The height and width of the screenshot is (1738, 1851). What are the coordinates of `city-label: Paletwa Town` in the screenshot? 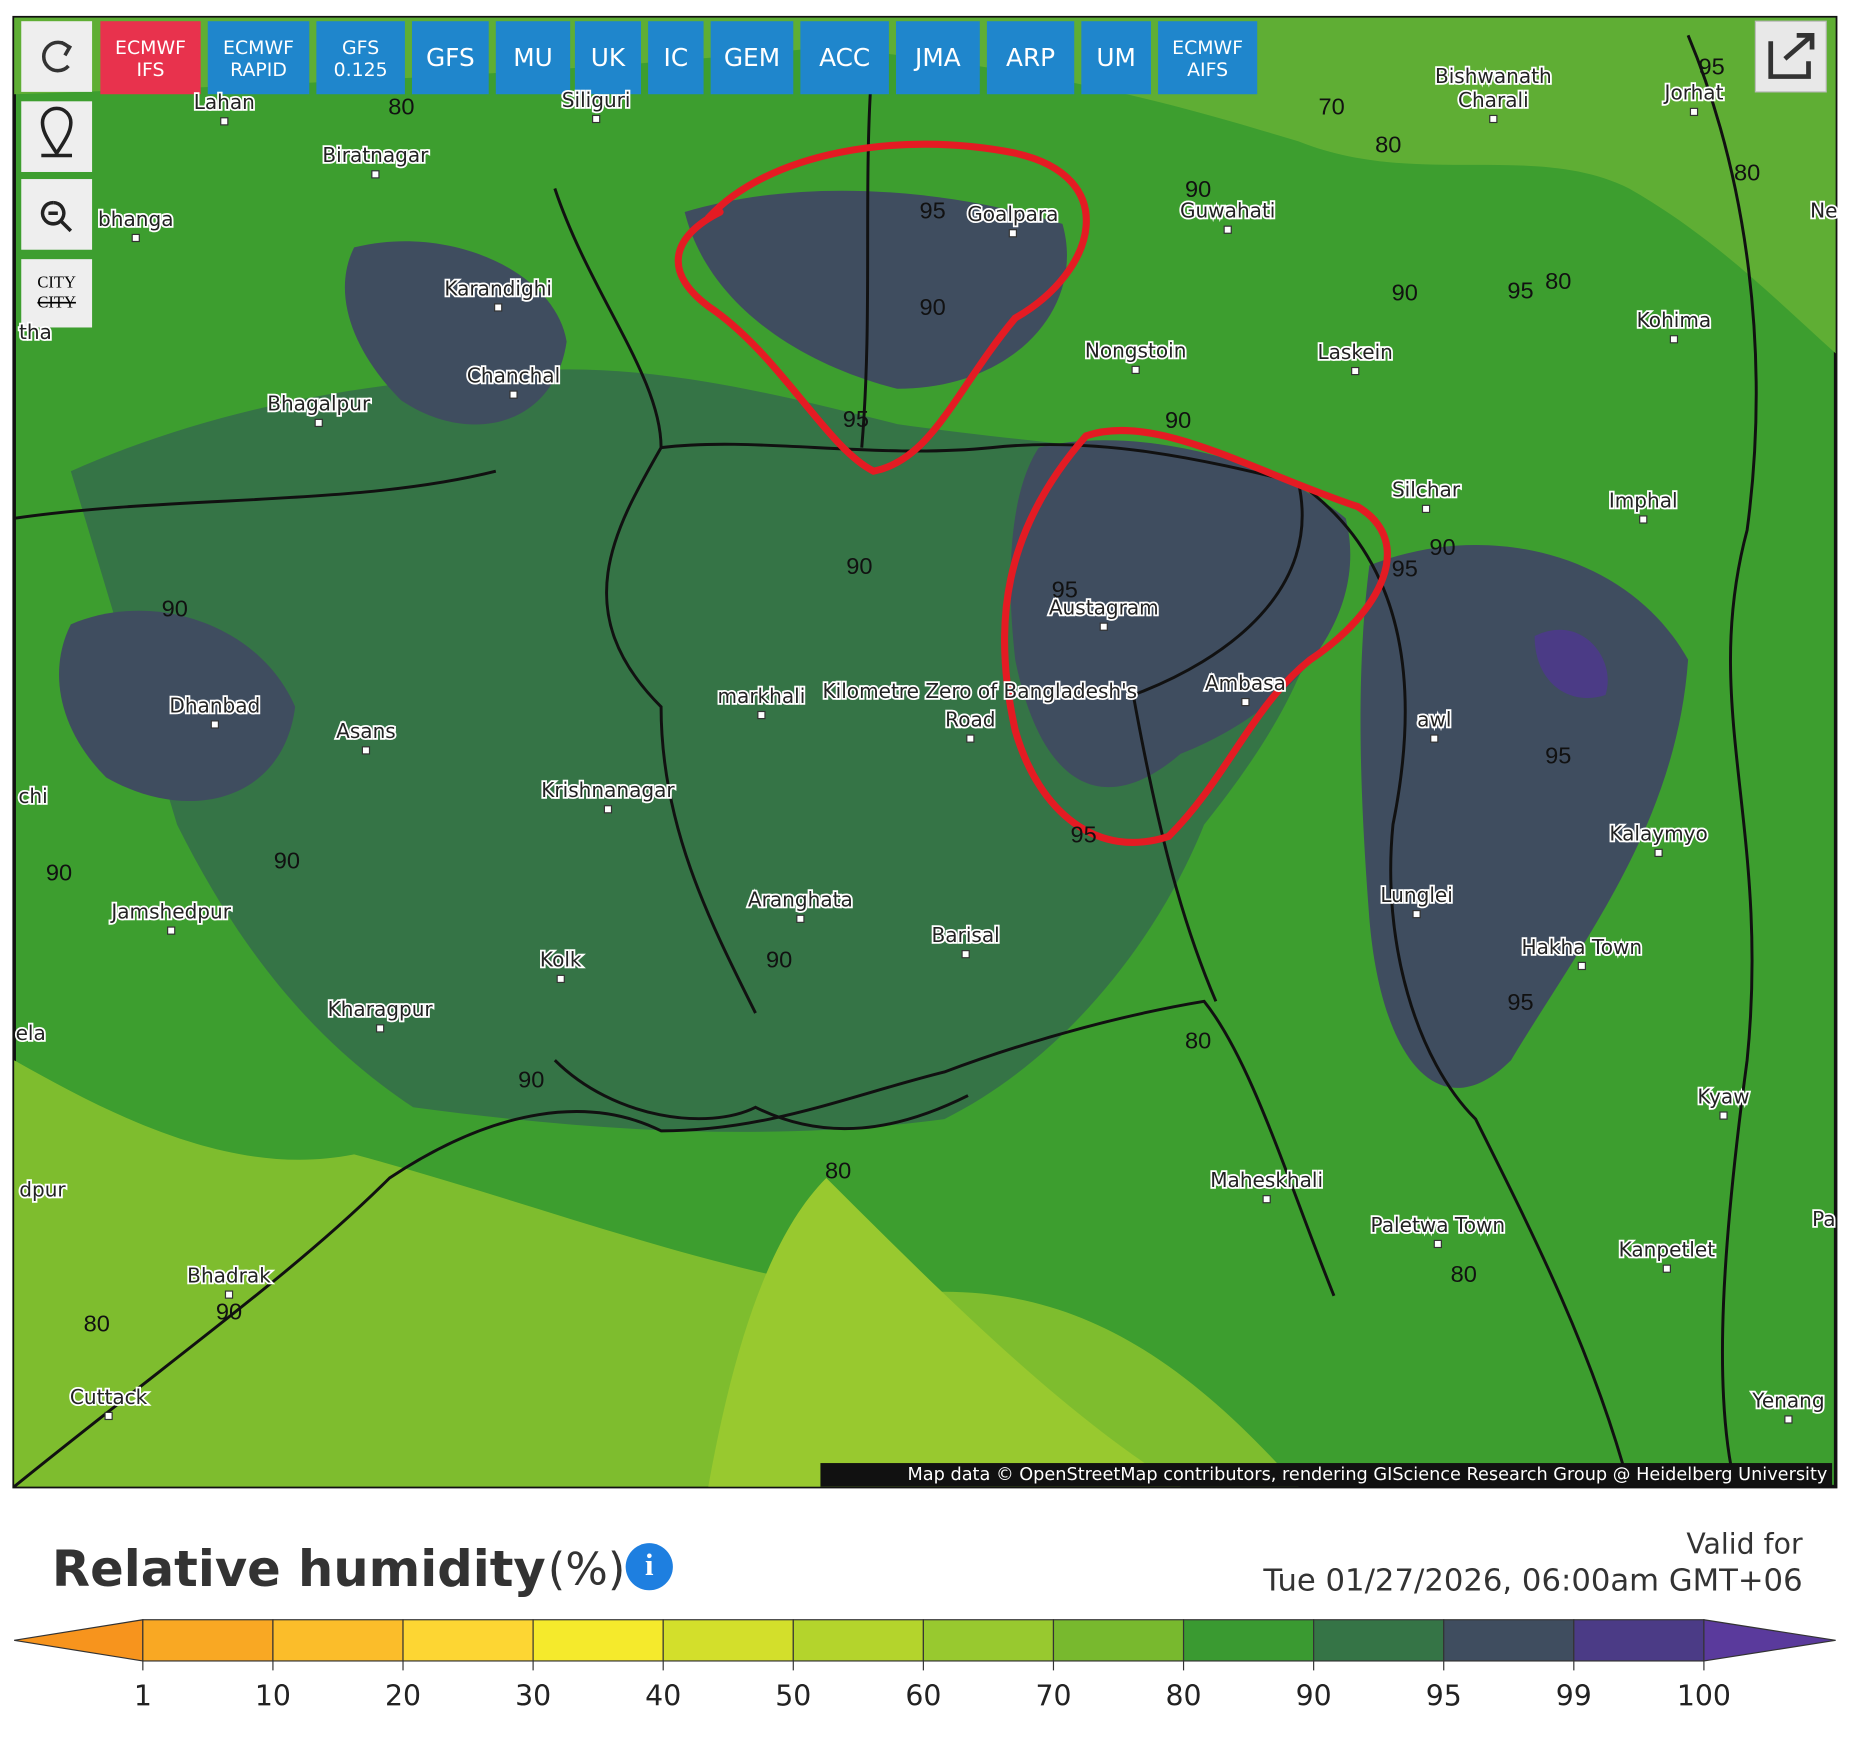 It's located at (1438, 1225).